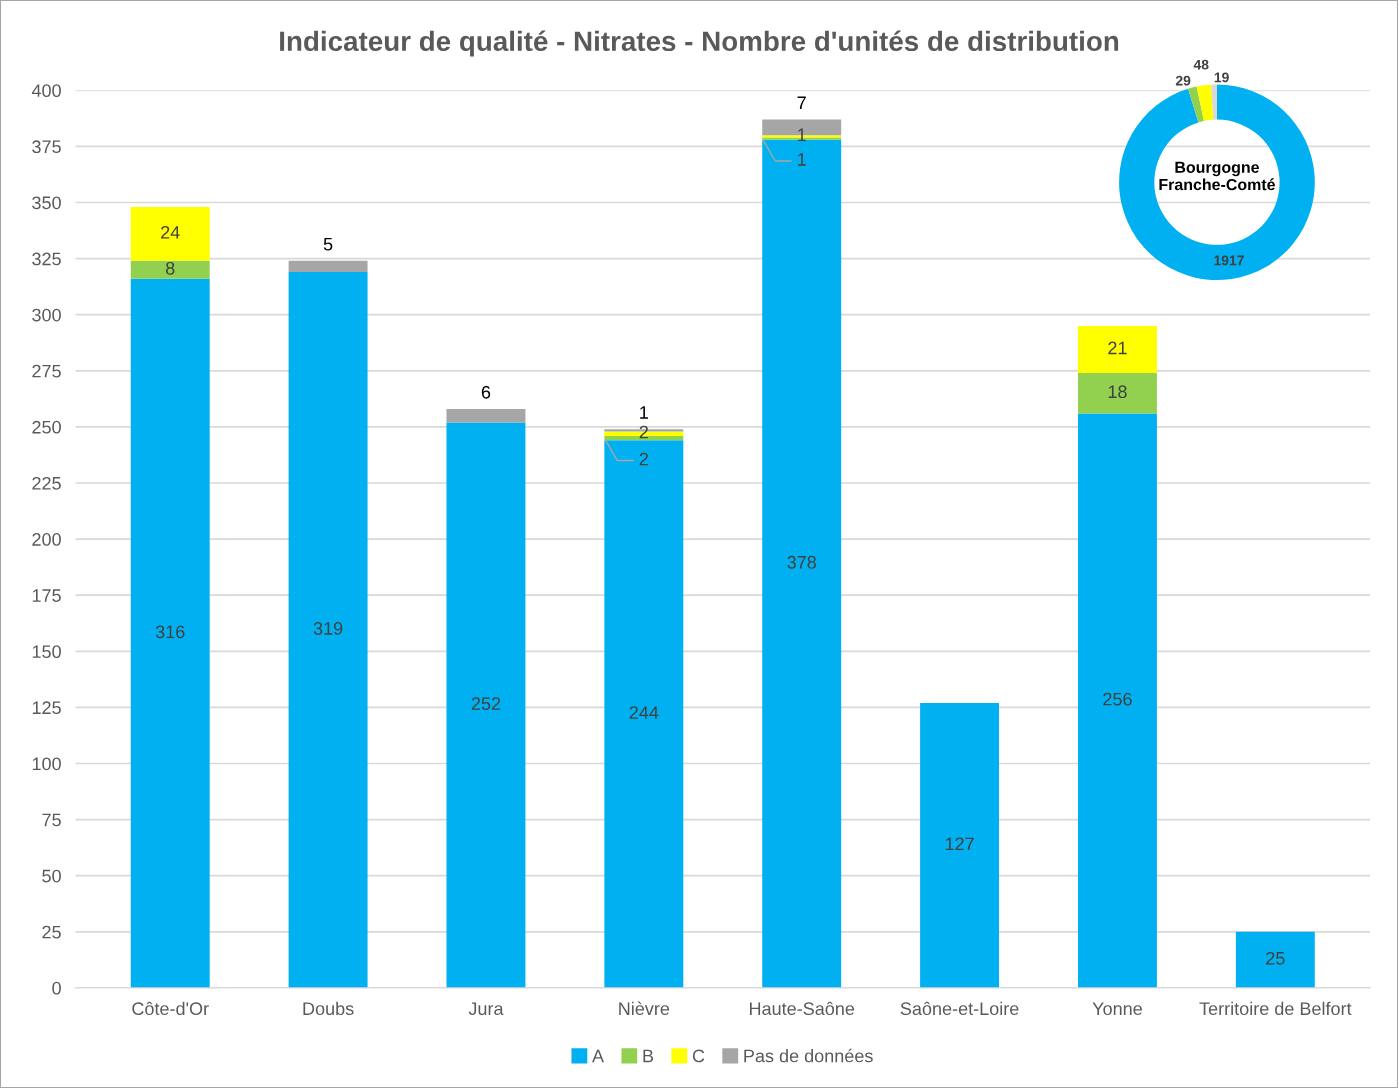 Image resolution: width=1398 pixels, height=1088 pixels. I want to click on x-tick-label: Doubs, so click(328, 1008).